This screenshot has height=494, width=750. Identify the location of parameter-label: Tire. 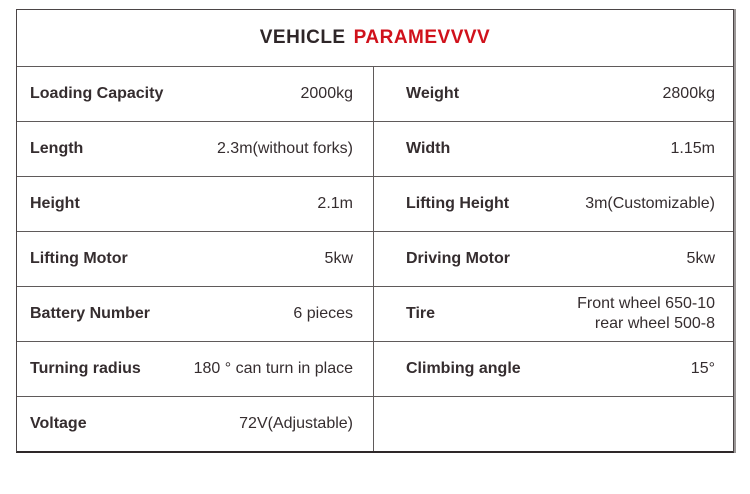
(421, 313).